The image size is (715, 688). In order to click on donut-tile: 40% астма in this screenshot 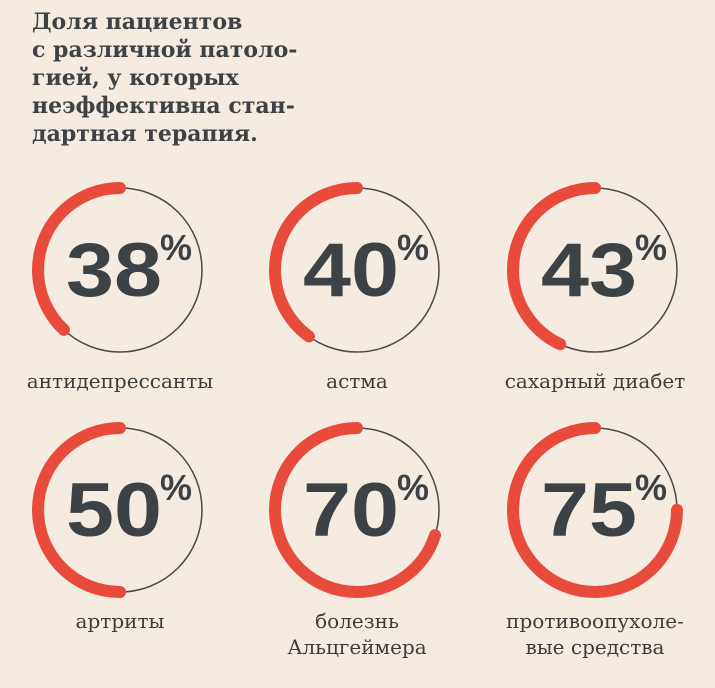, I will do `click(357, 287)`.